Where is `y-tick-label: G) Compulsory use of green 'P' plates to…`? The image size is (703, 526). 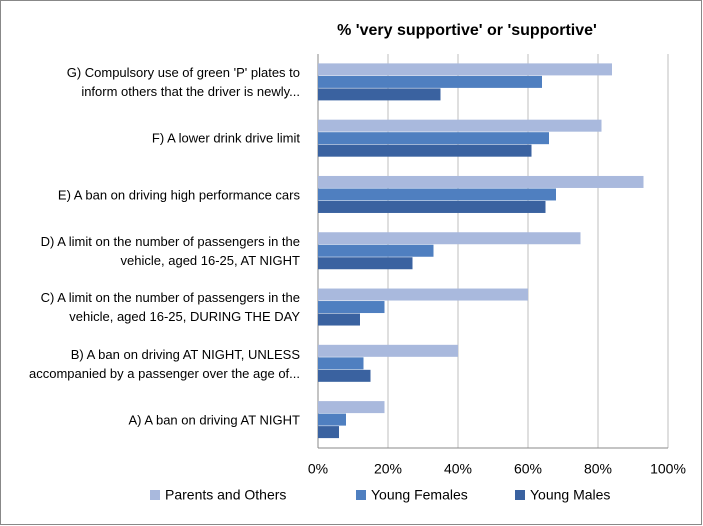 y-tick-label: G) Compulsory use of green 'P' plates to… is located at coordinates (183, 82).